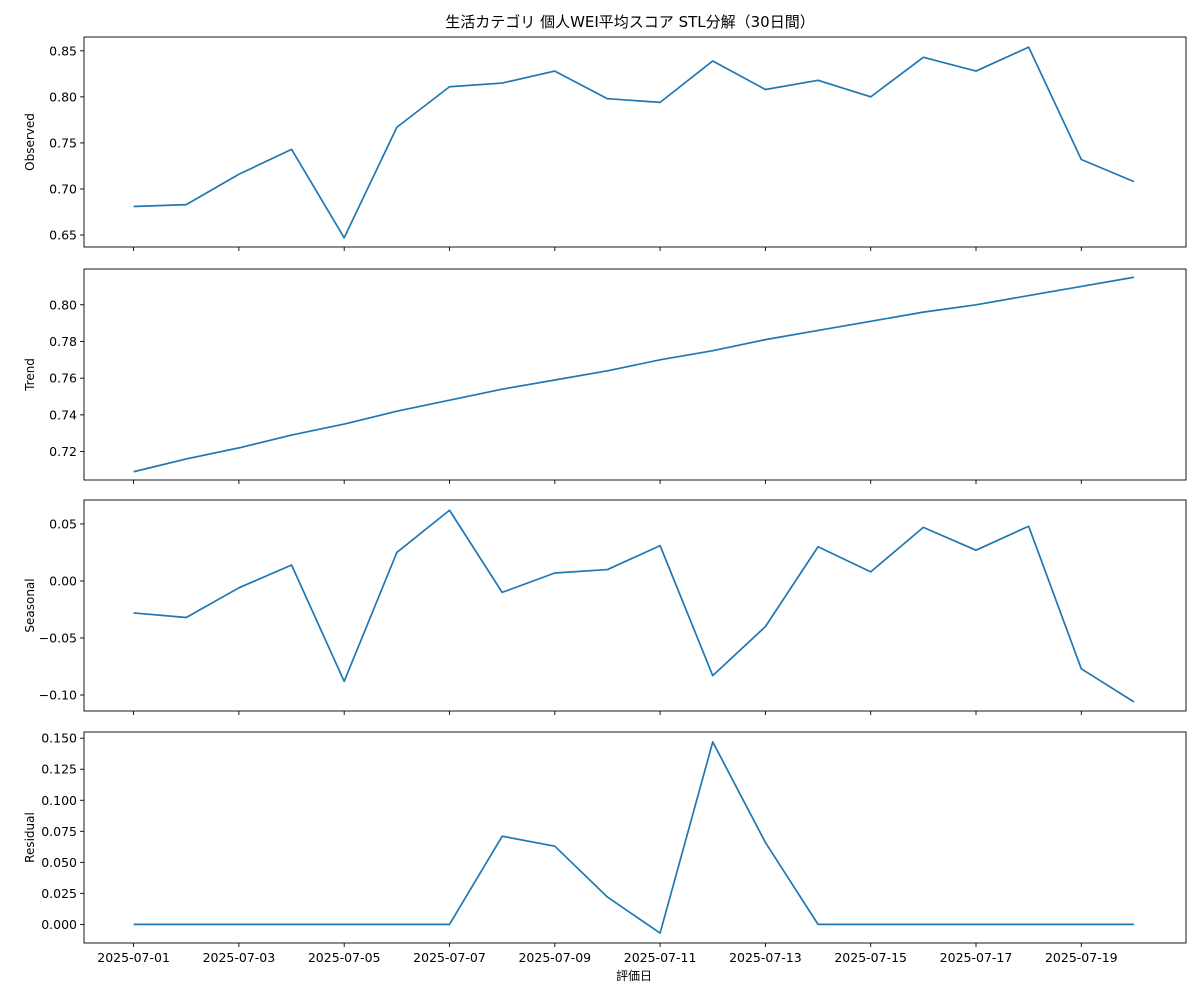  Describe the element at coordinates (870, 957) in the screenshot. I see `x-tick-label: 2025-07-15` at that location.